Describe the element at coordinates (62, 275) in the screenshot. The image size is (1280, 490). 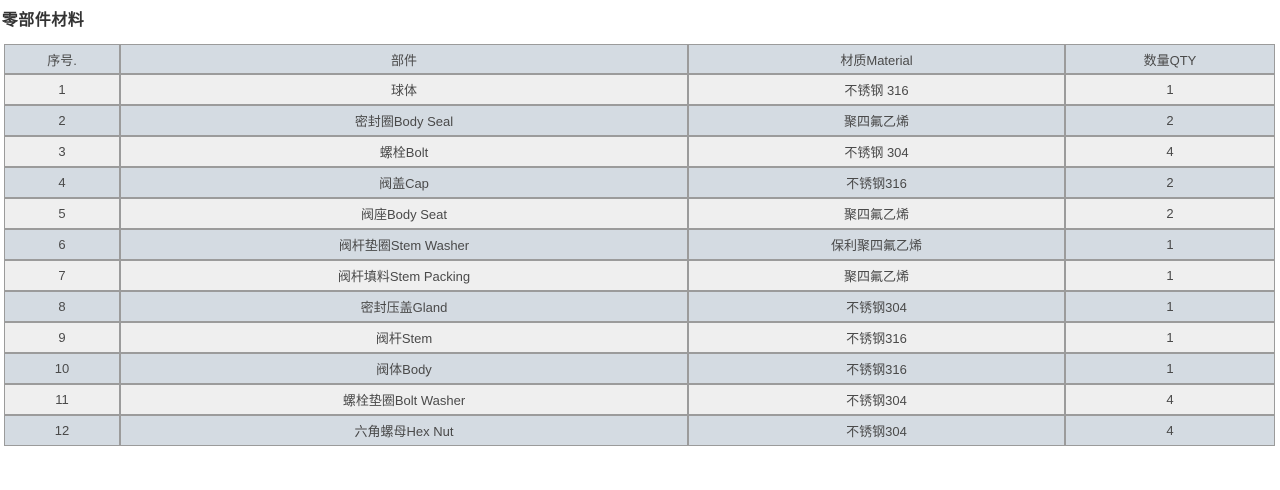
I see `table-cell: 7` at that location.